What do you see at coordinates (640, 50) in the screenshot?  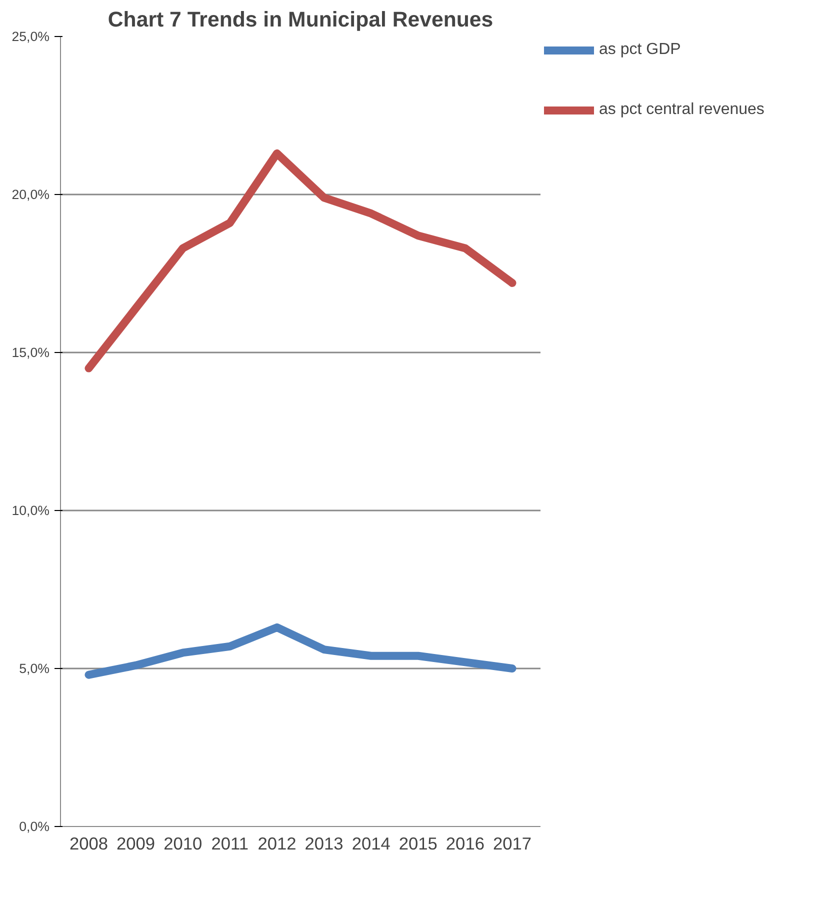 I see `legend-label: as pct GDP` at bounding box center [640, 50].